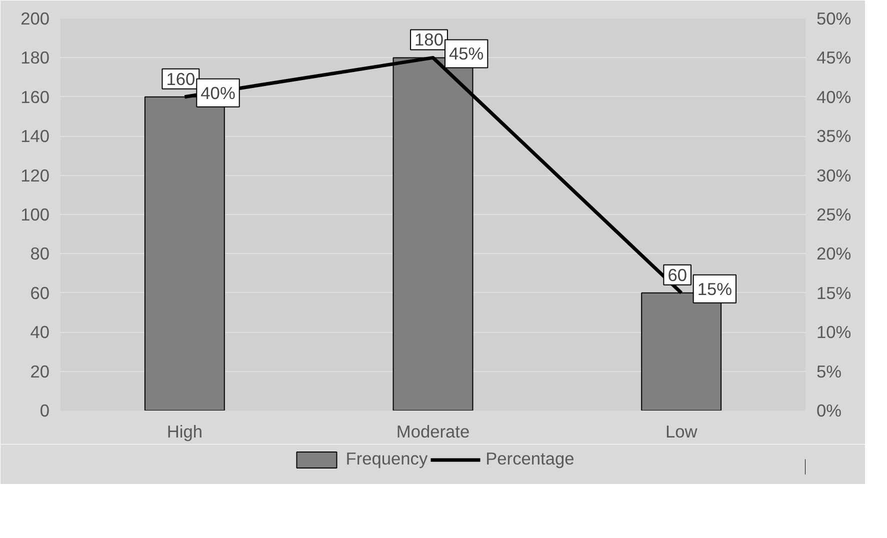 The width and height of the screenshot is (887, 538). Describe the element at coordinates (834, 96) in the screenshot. I see `y2-tick-label: 40%` at that location.